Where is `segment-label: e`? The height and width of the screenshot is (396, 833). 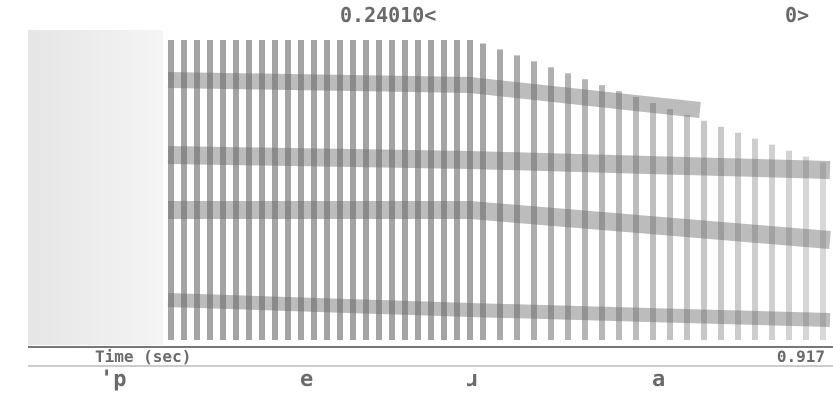
segment-label: e is located at coordinates (306, 379).